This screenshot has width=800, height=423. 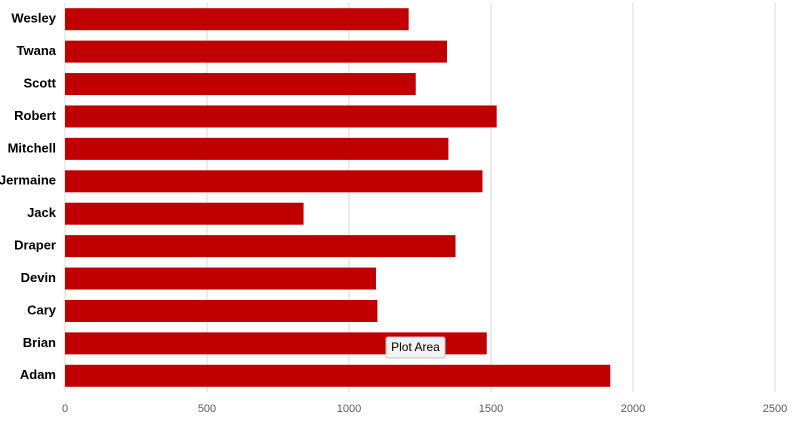 I want to click on x-tick-label: 500, so click(x=207, y=409).